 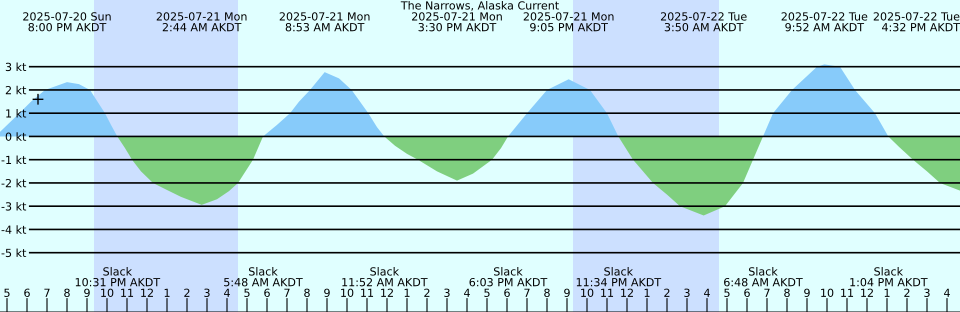 I want to click on annotation: Slack 6:48 AM AKDT, so click(x=763, y=276).